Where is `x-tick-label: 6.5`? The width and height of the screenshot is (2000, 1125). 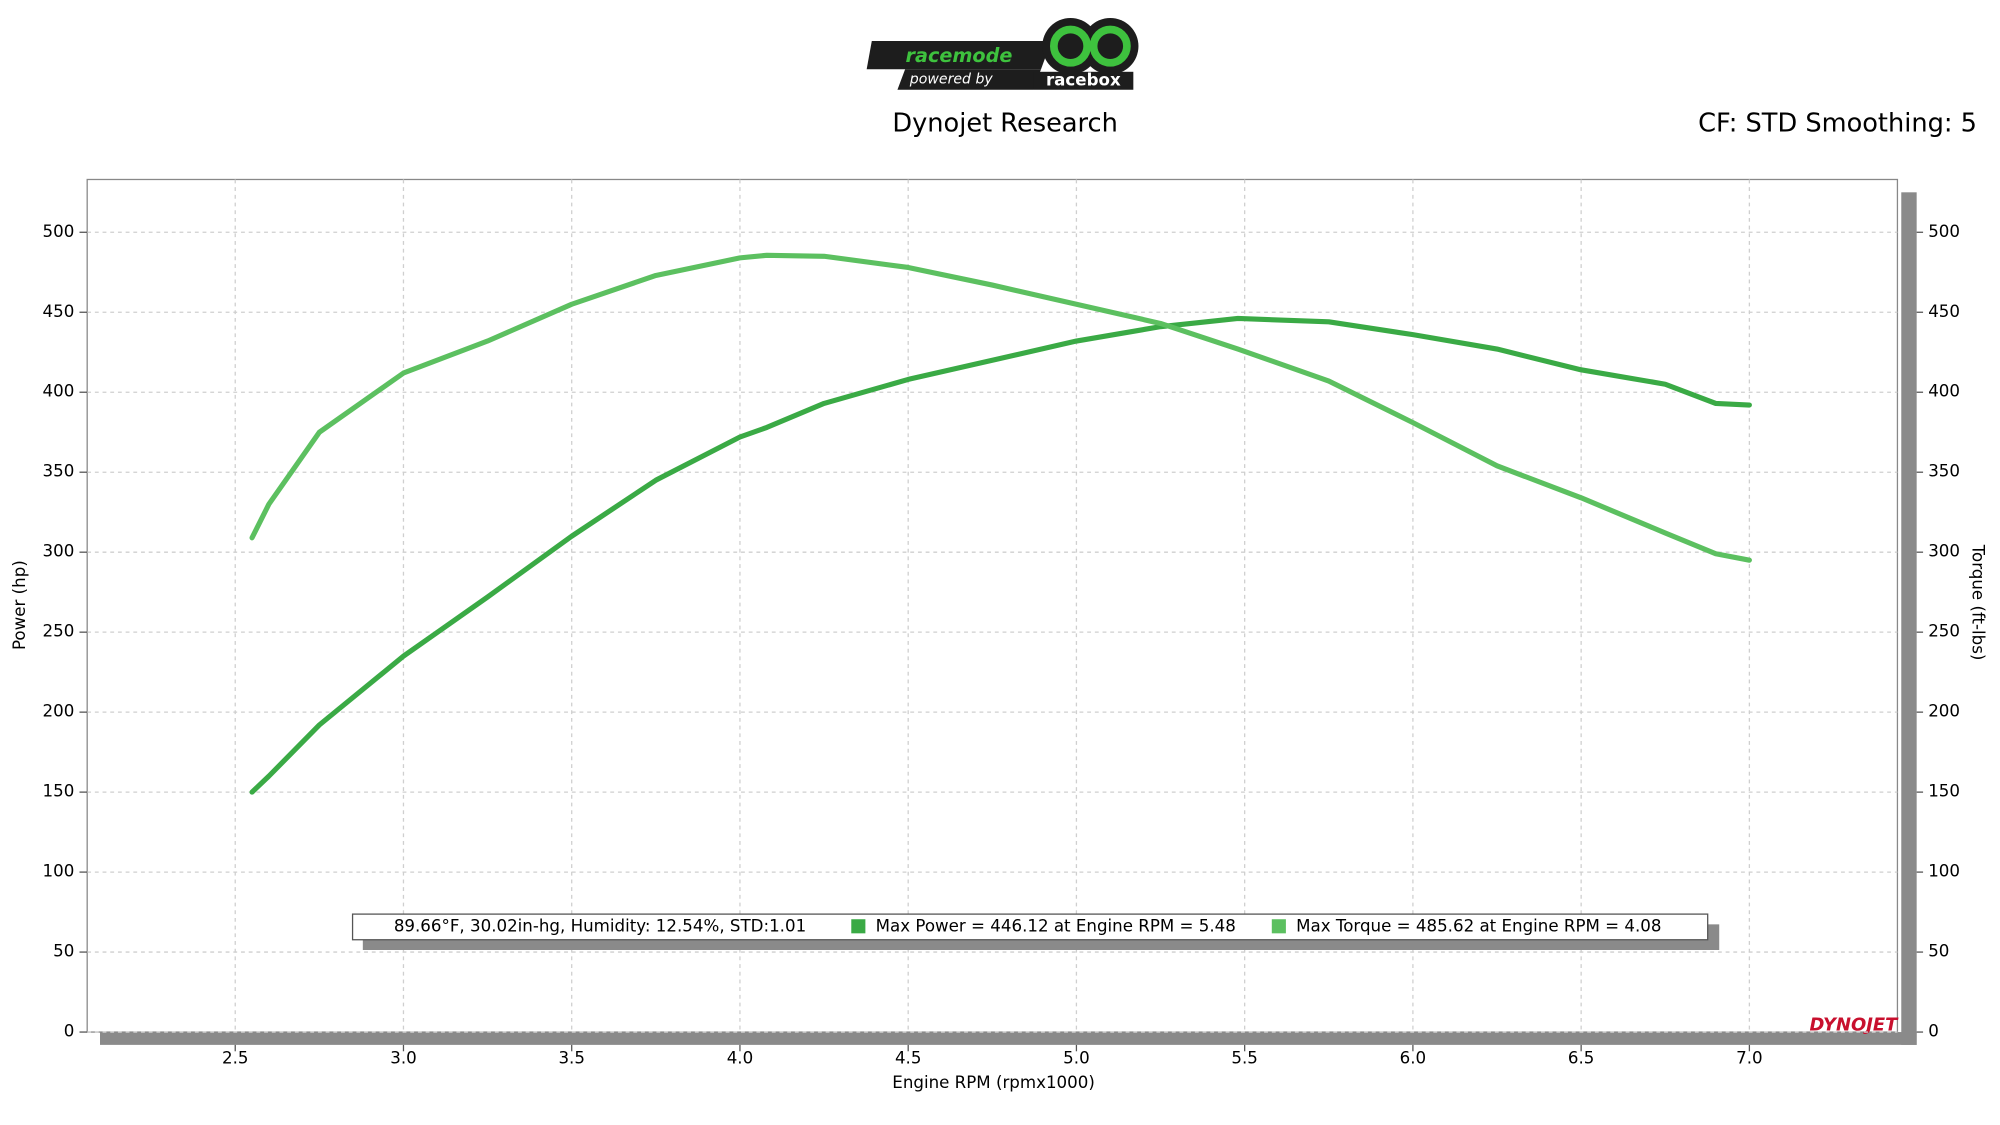 x-tick-label: 6.5 is located at coordinates (1581, 1057).